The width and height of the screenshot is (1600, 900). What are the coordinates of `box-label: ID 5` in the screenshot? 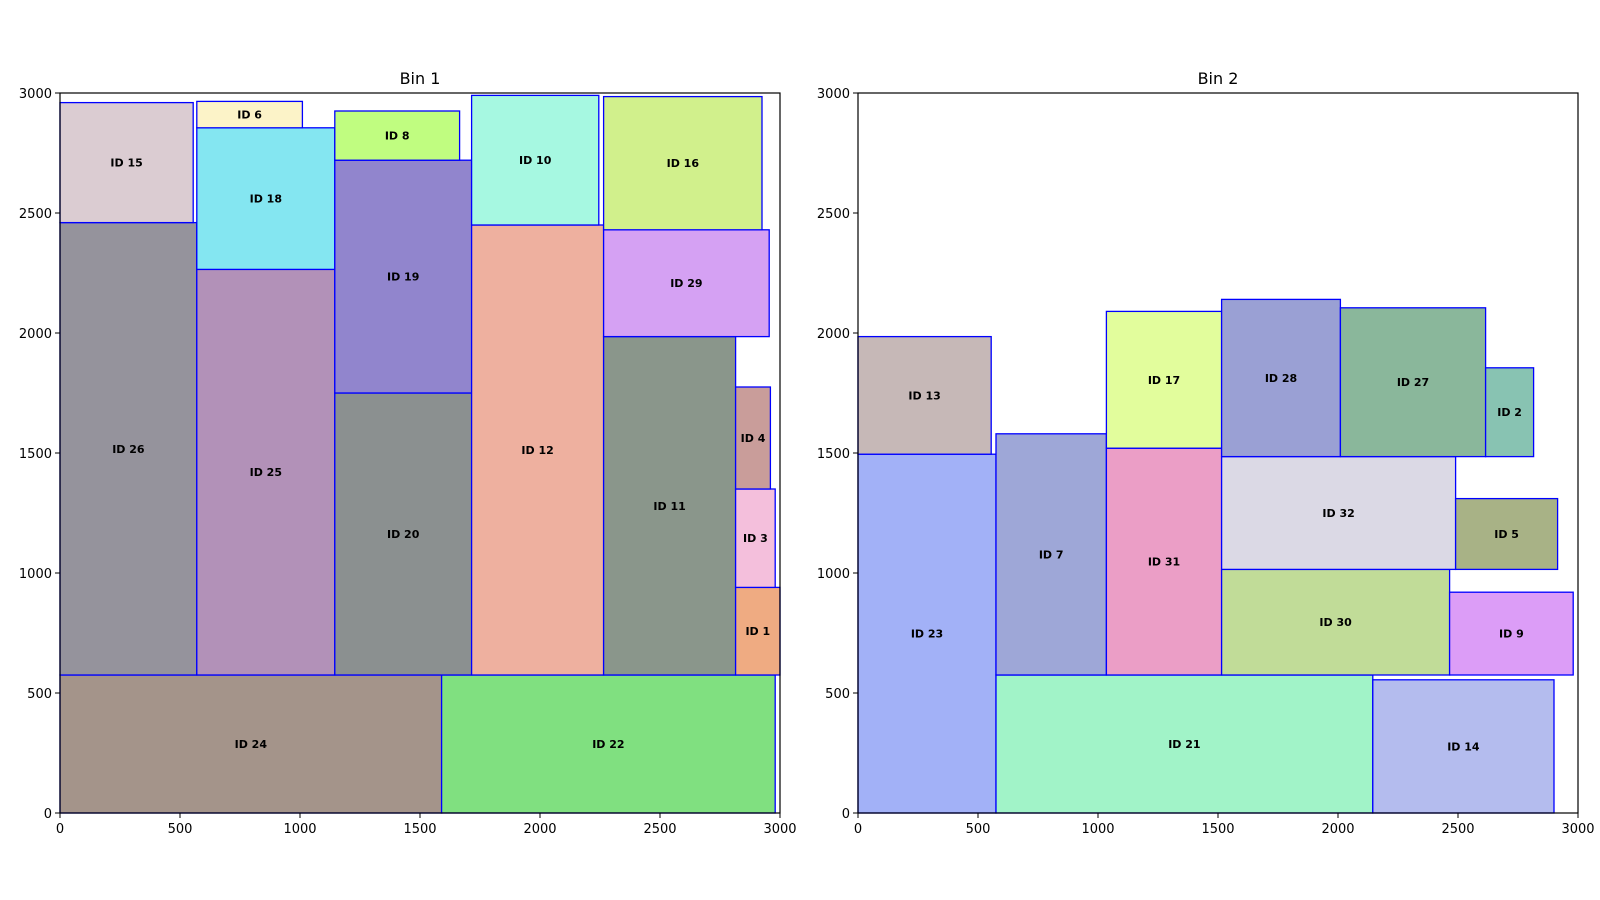 It's located at (1506, 534).